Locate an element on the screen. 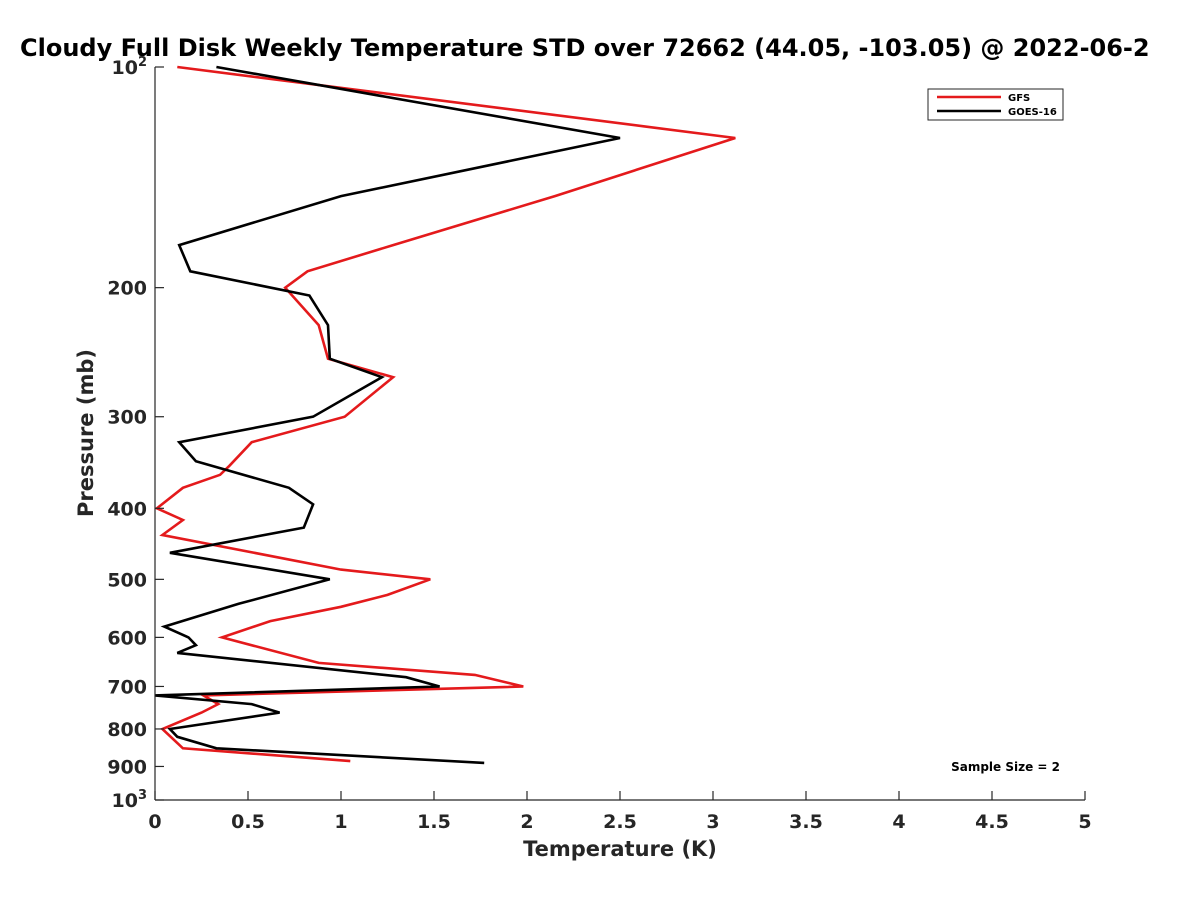 This screenshot has width=1200, height=900. y-axis-label: Pressure (mb) is located at coordinates (86, 433).